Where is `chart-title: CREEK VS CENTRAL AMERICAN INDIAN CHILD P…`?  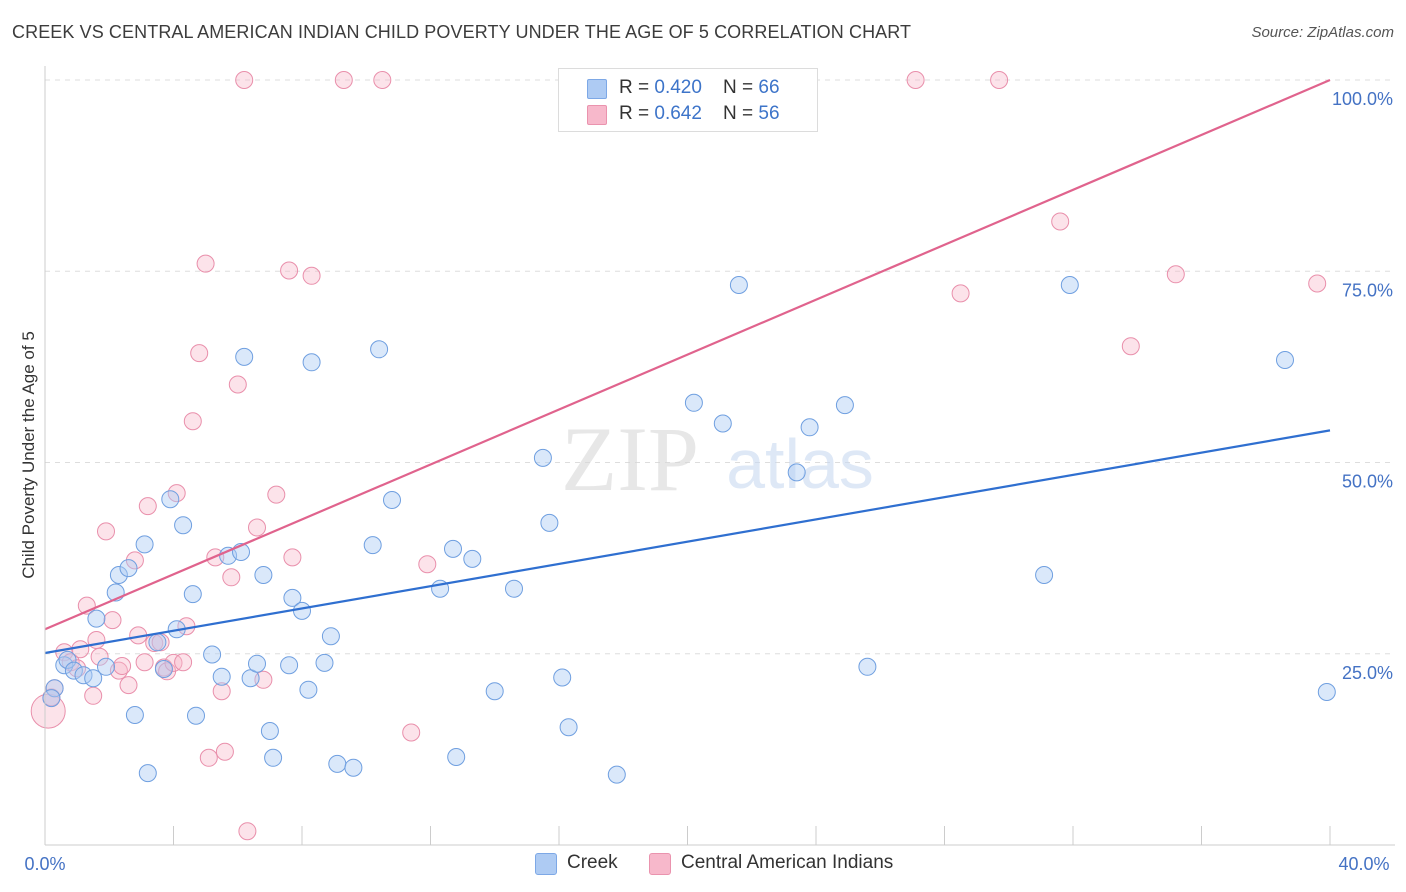 chart-title: CREEK VS CENTRAL AMERICAN INDIAN CHILD P… is located at coordinates (462, 32).